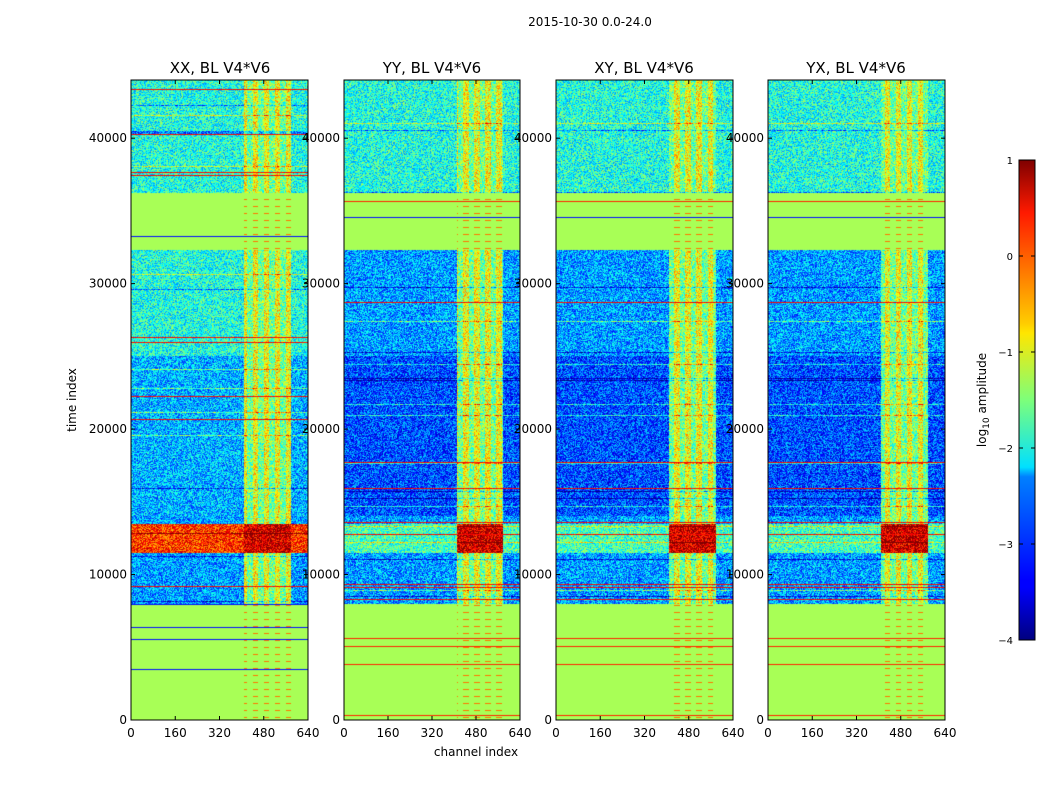 This screenshot has height=800, width=1050. Describe the element at coordinates (431, 68) in the screenshot. I see `panel-title-yy: YY, BL V4*V6` at that location.